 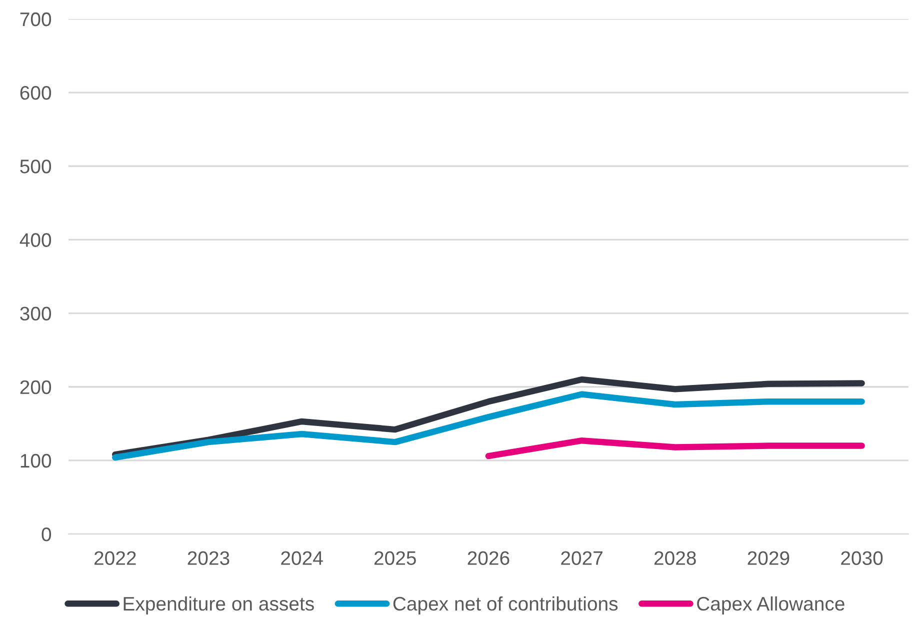 What do you see at coordinates (505, 605) in the screenshot?
I see `legend-label: Capex net of contributions` at bounding box center [505, 605].